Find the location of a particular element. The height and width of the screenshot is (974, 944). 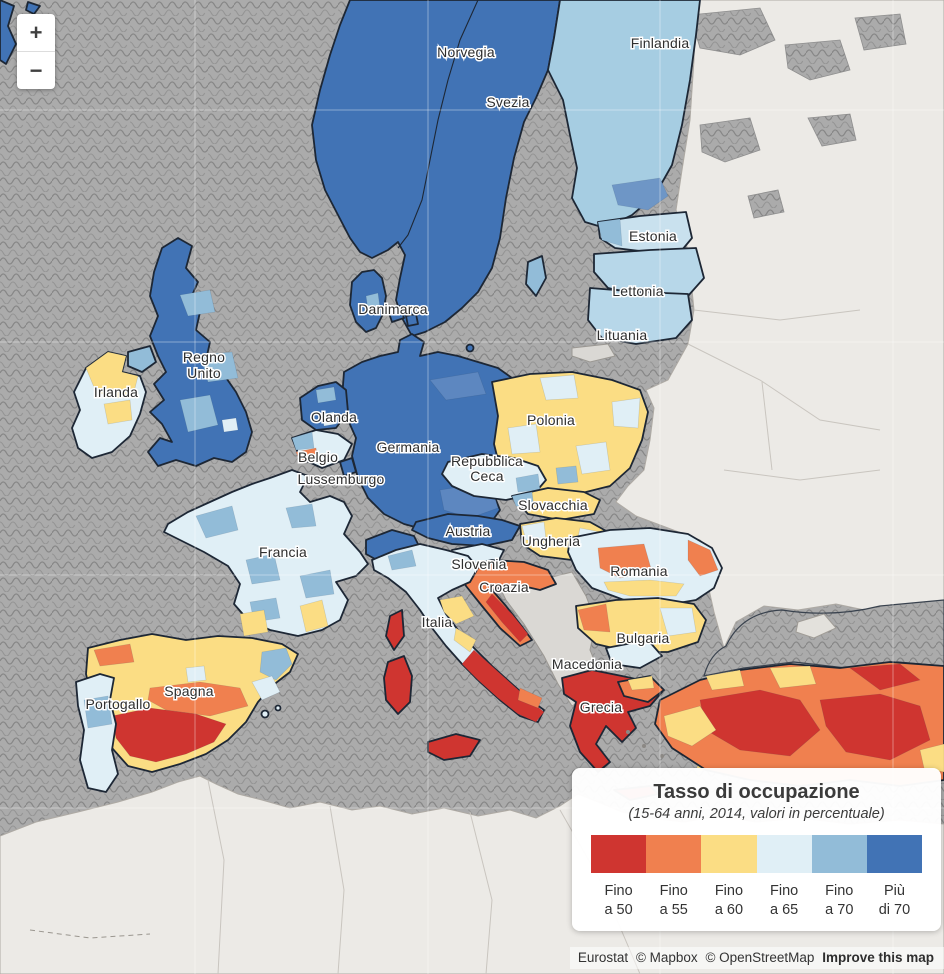

region-lussemburgo is located at coordinates (348, 467).